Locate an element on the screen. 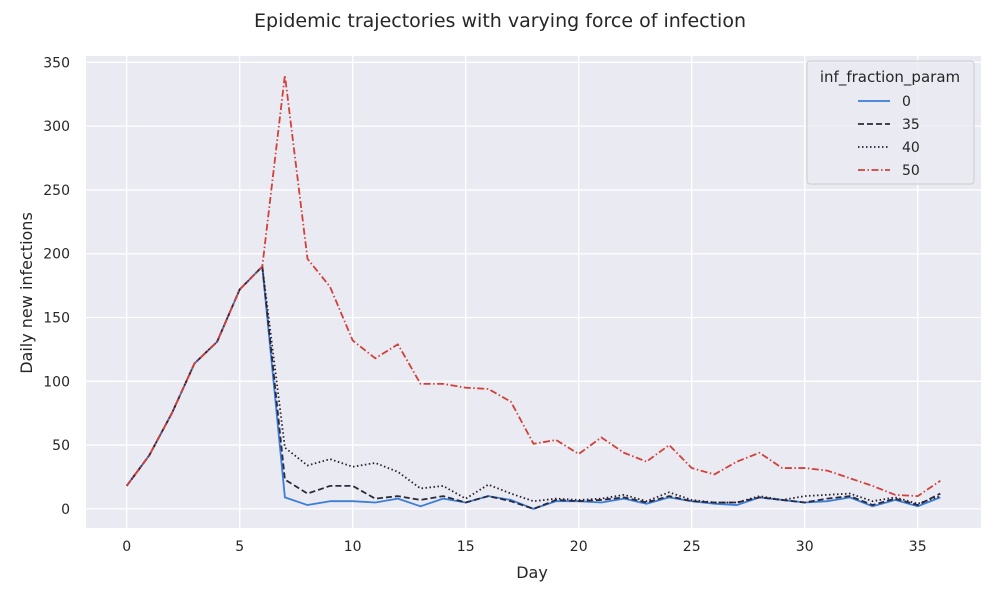  x-tick-label: 15 is located at coordinates (466, 547).